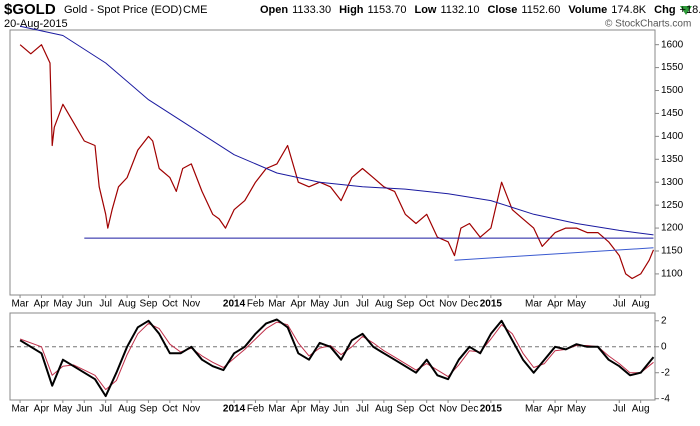 Image resolution: width=700 pixels, height=426 pixels. Describe the element at coordinates (629, 10) in the screenshot. I see `quote-value: 174.8K` at that location.